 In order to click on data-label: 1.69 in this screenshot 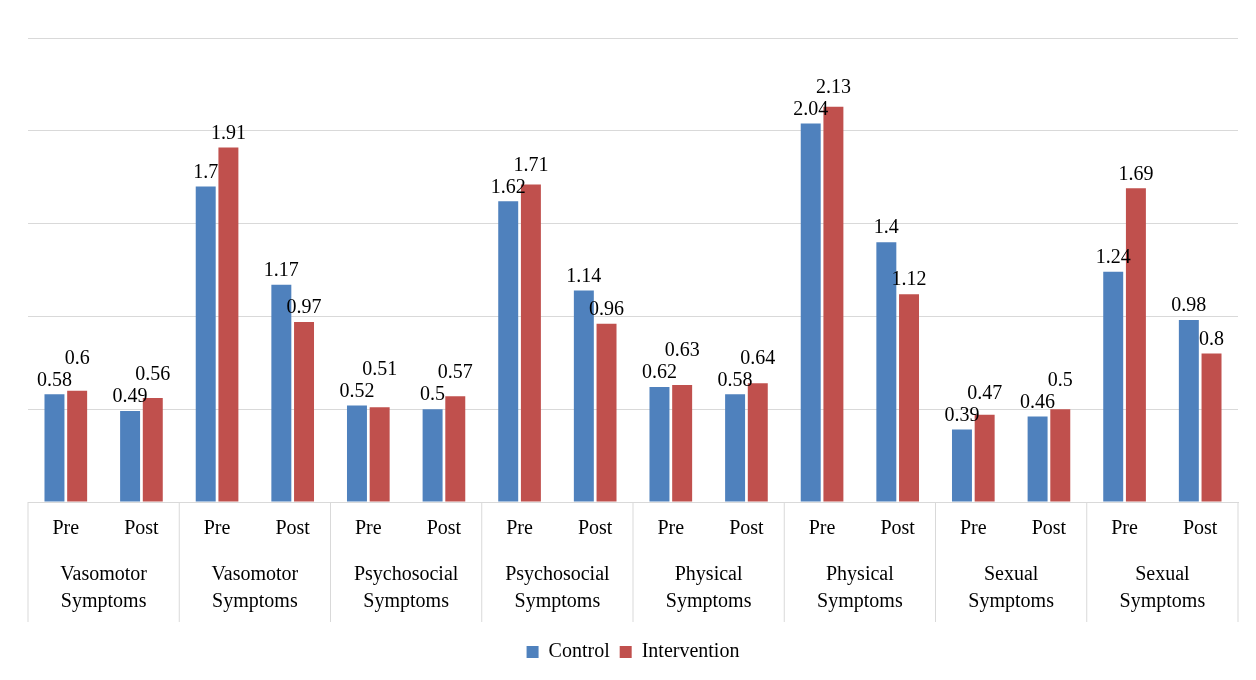, I will do `click(1136, 172)`.